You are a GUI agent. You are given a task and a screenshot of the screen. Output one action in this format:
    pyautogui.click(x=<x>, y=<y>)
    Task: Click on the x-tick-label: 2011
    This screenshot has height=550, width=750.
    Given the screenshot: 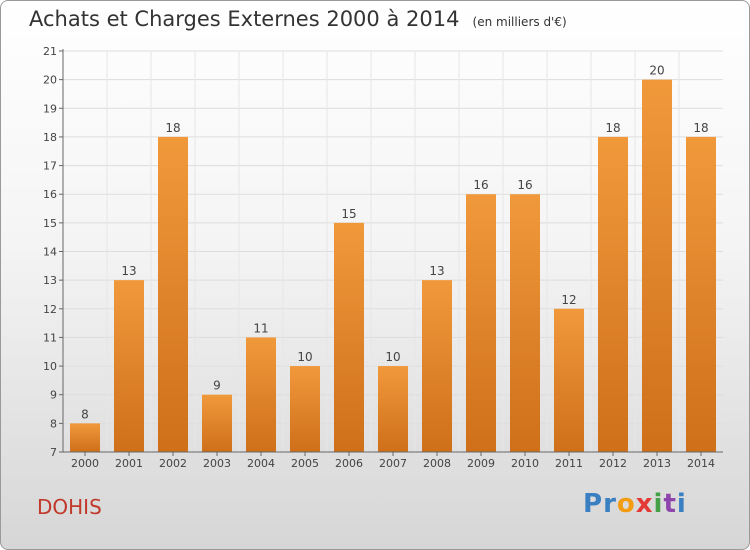 What is the action you would take?
    pyautogui.click(x=569, y=463)
    